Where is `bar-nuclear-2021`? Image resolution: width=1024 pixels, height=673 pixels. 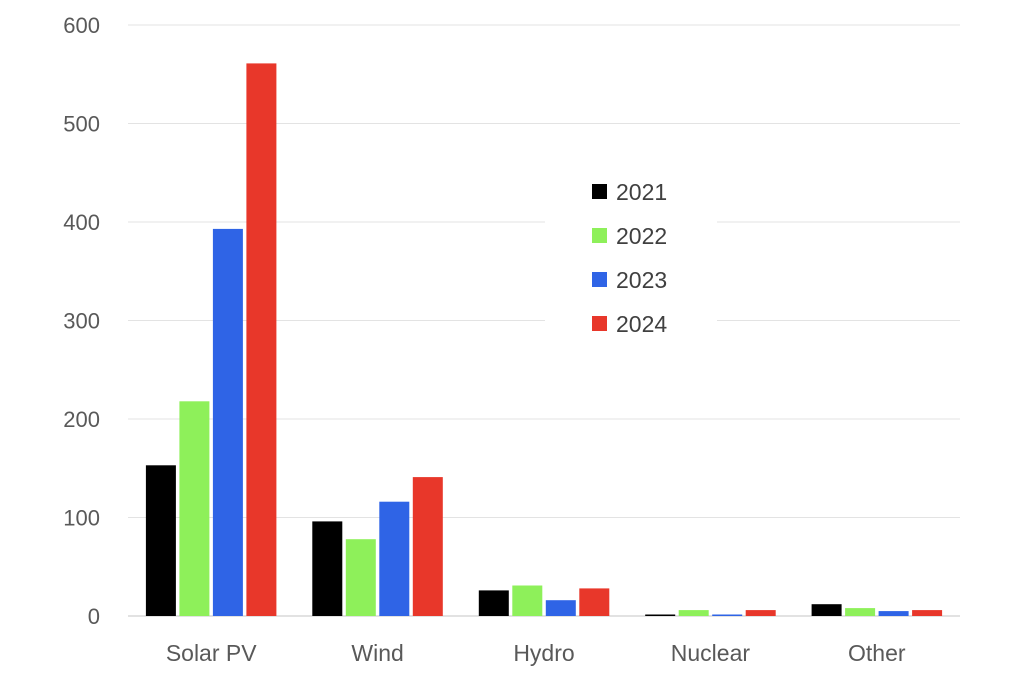 bar-nuclear-2021 is located at coordinates (660, 615).